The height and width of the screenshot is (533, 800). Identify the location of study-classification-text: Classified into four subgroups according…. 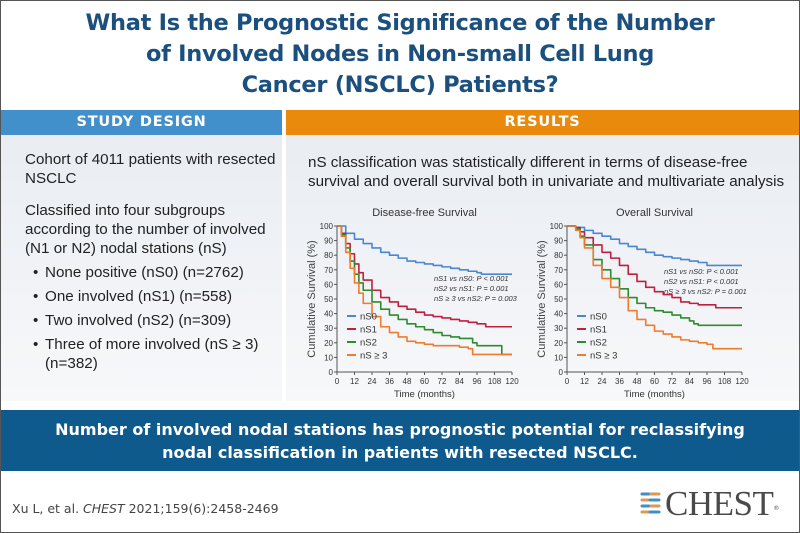
(145, 229).